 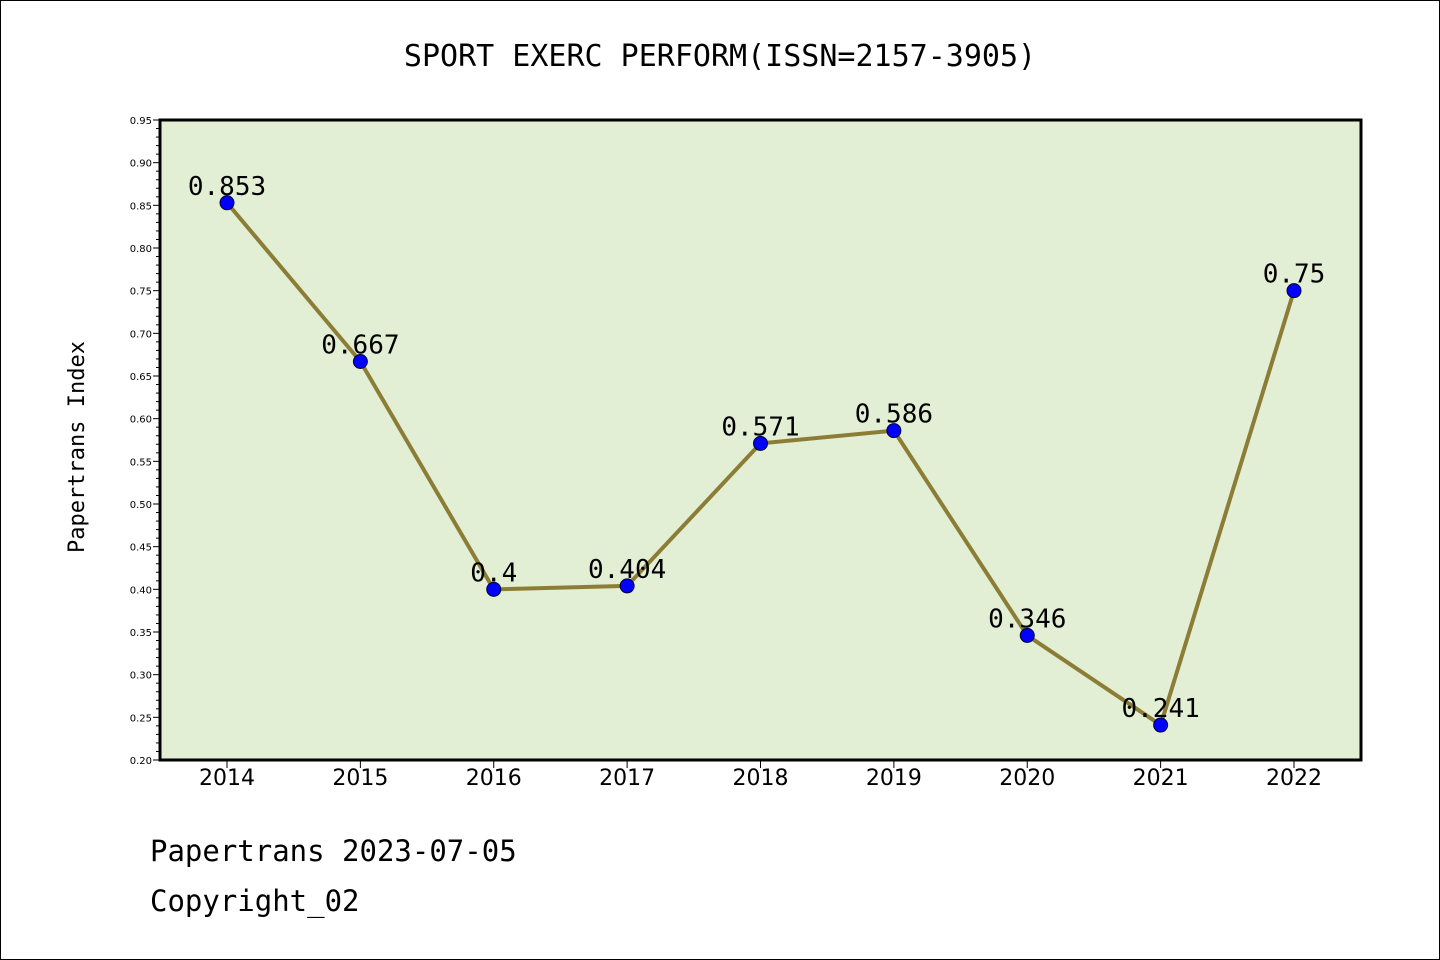 I want to click on y-tick-label: 0.95, so click(x=141, y=121).